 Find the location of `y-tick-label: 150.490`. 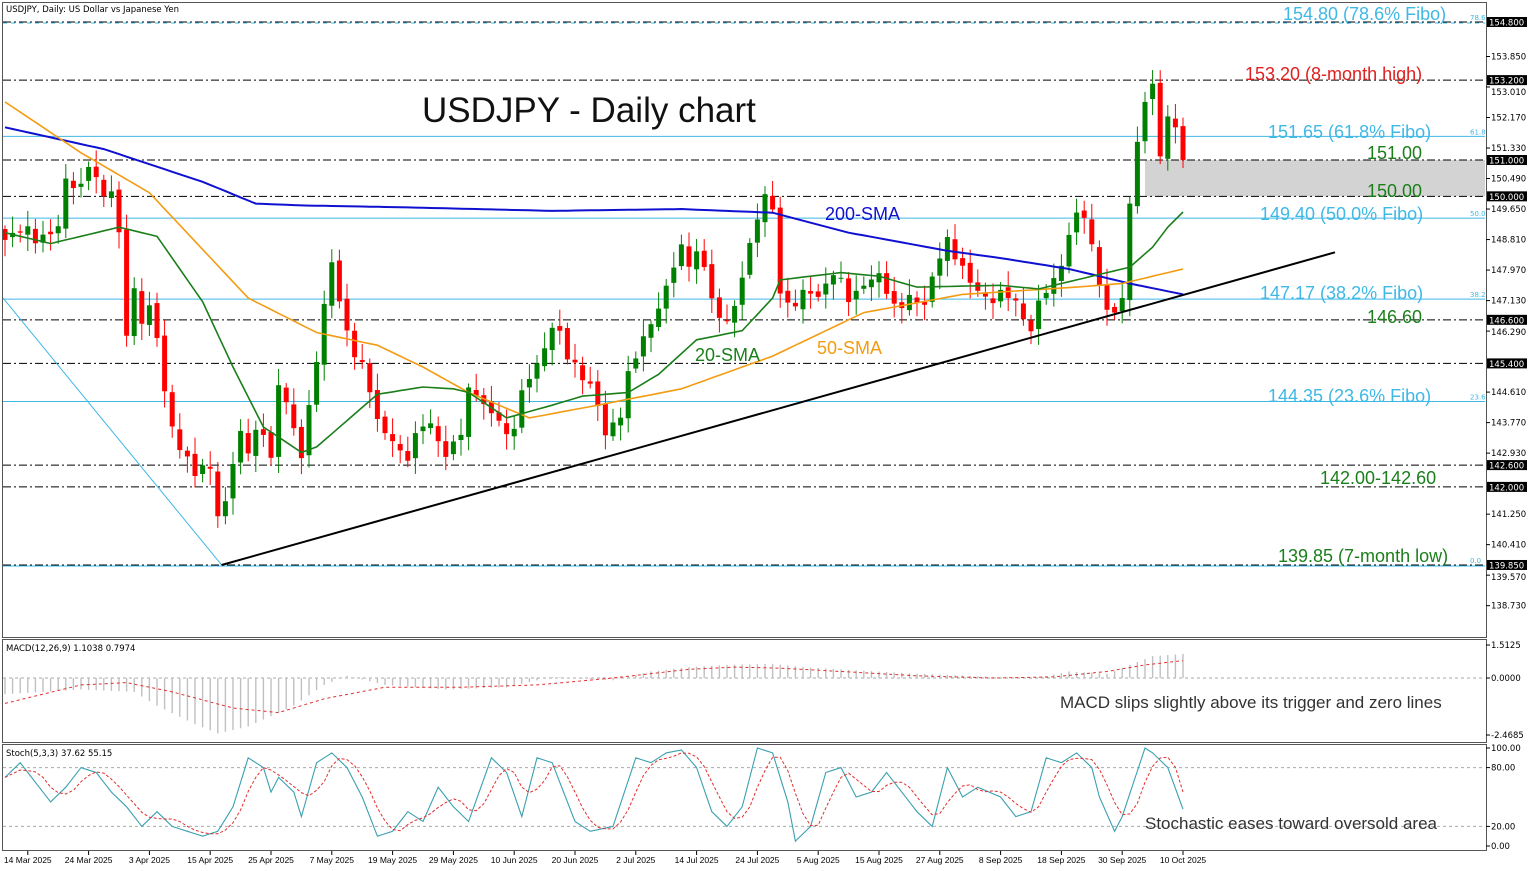

y-tick-label: 150.490 is located at coordinates (1508, 180).